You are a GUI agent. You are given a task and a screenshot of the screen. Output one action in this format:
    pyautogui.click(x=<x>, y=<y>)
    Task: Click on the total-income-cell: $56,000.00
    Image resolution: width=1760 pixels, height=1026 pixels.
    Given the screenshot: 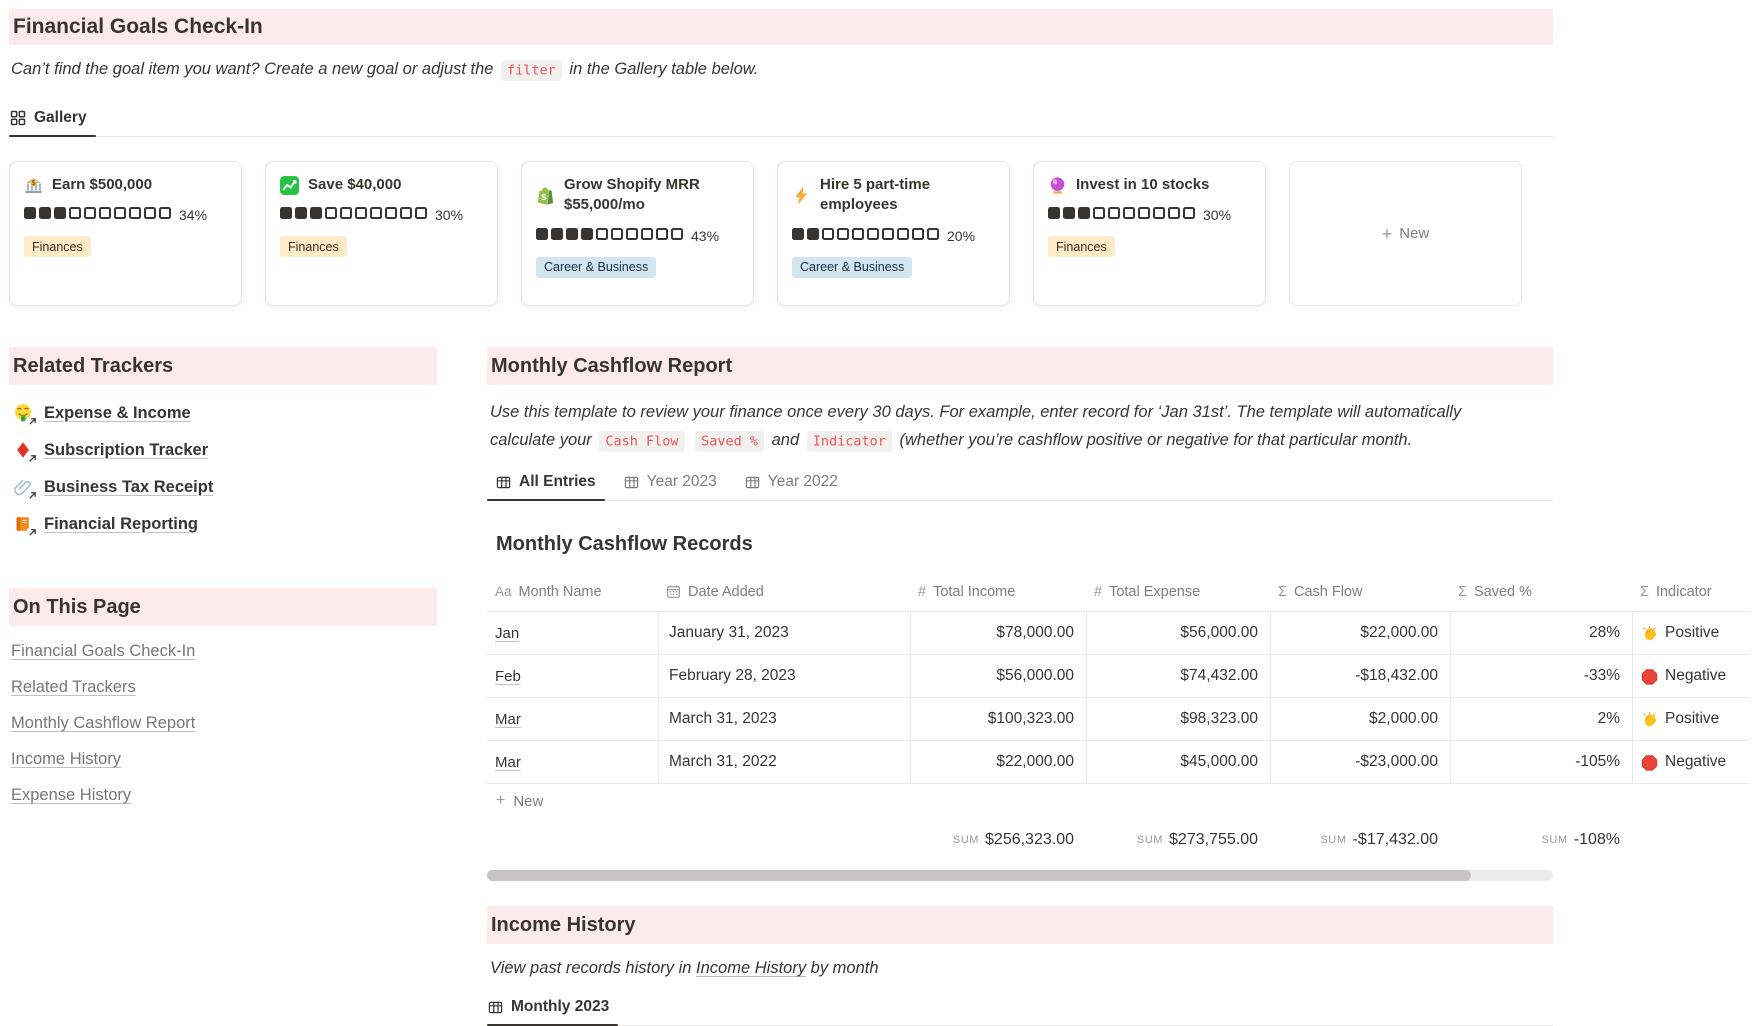 What is the action you would take?
    pyautogui.click(x=998, y=676)
    